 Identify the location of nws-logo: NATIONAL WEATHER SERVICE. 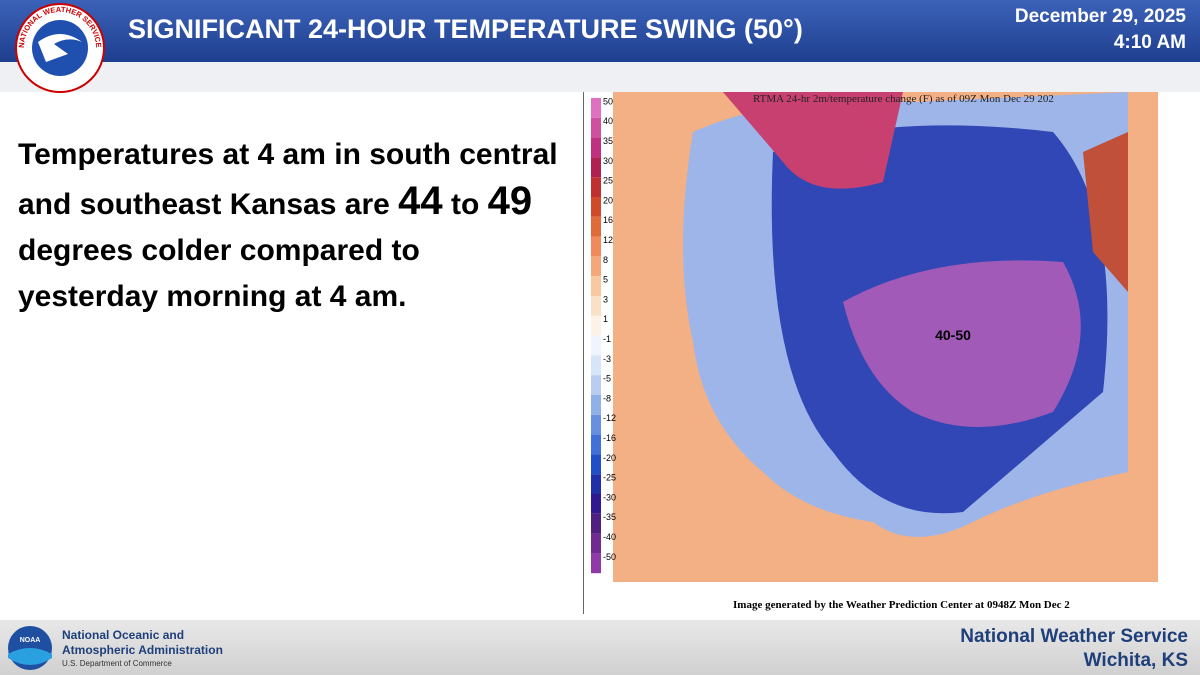
(60, 48).